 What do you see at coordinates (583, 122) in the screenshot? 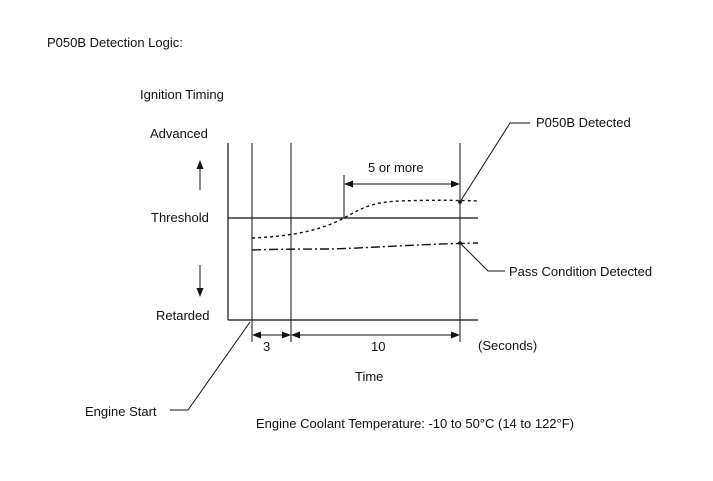
I see `detected-callout: P050B Detected` at bounding box center [583, 122].